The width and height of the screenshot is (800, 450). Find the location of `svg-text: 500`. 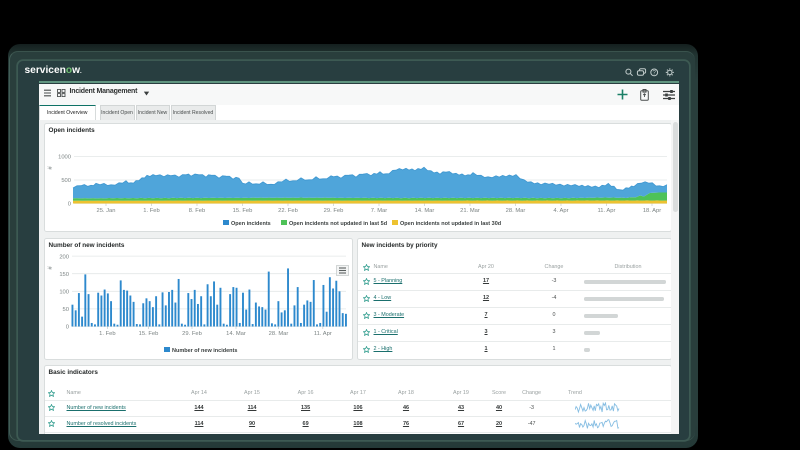

svg-text: 500 is located at coordinates (66, 181).